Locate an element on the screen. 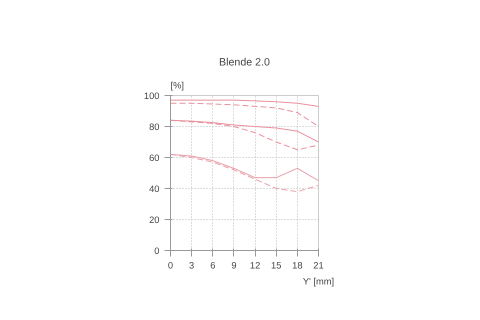  x-tick-label: 18 is located at coordinates (297, 265).